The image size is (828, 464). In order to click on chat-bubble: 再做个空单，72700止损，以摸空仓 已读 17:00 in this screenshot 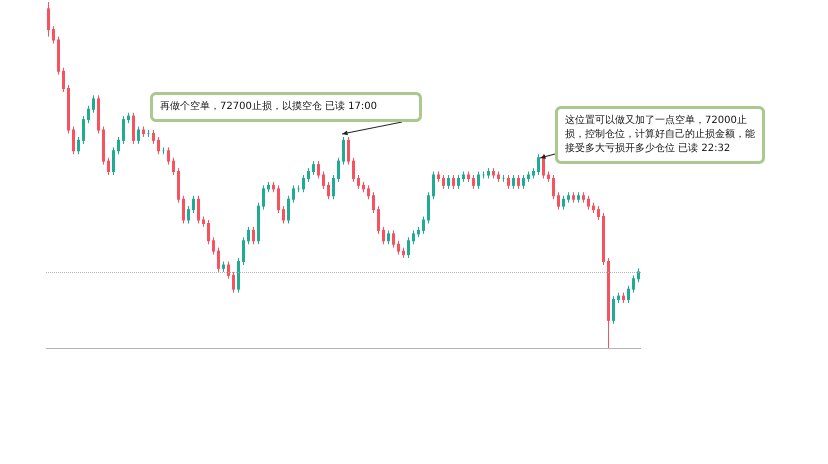, I will do `click(286, 107)`.